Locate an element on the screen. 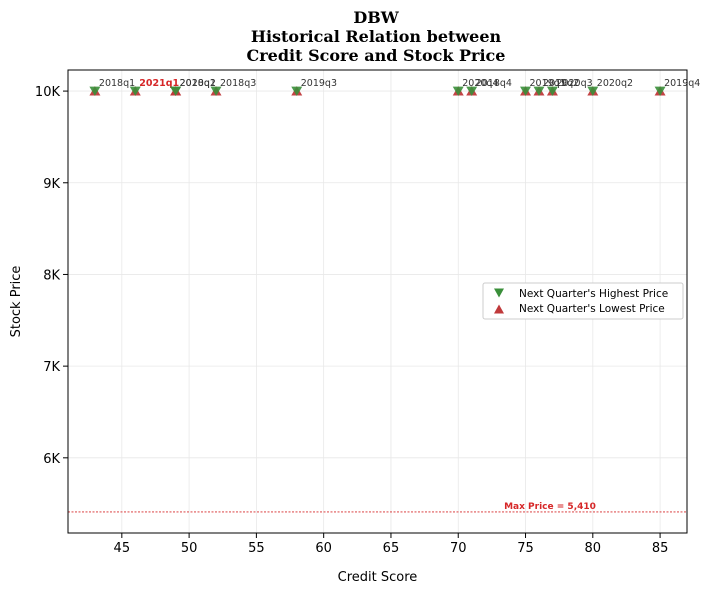 The image size is (708, 594). x-axis-ticks: 45 50 55 60 65 70 75 80 85 is located at coordinates (391, 544).